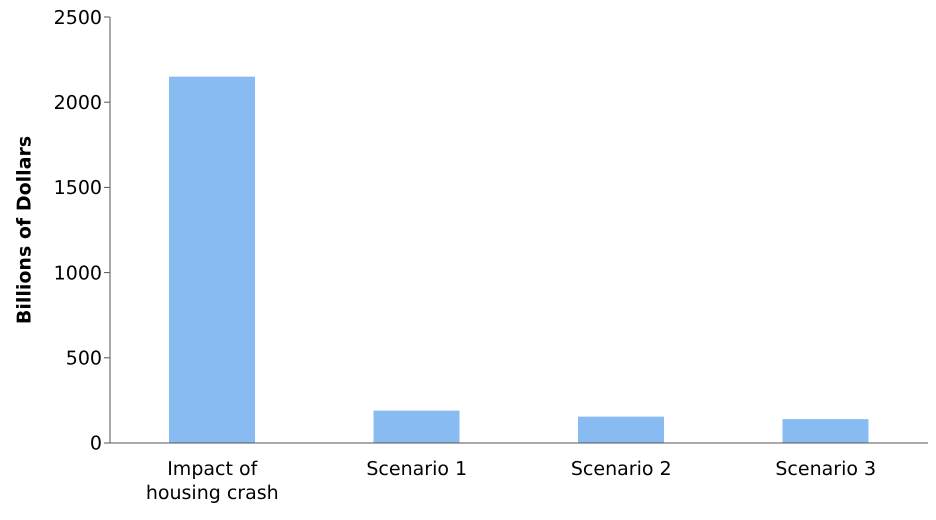 The height and width of the screenshot is (520, 936). I want to click on x-tick-label: Scenario 2, so click(621, 469).